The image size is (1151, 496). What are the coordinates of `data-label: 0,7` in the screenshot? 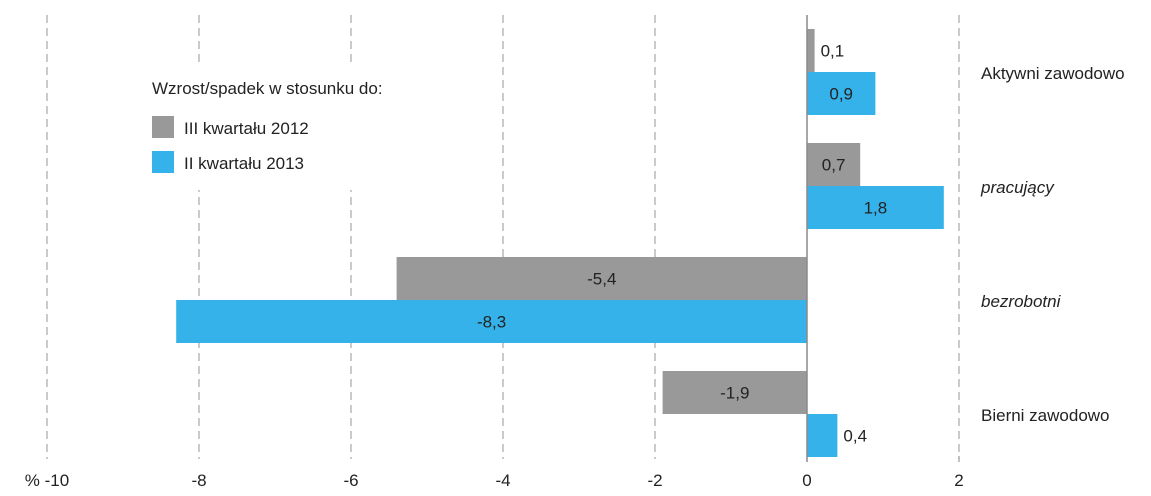 It's located at (834, 165).